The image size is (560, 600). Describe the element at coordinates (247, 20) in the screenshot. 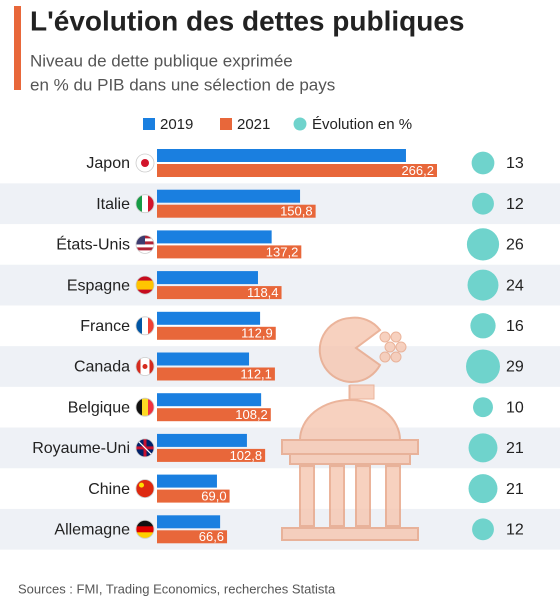

I see `chart-title: L'évolution des dettes publiques` at that location.